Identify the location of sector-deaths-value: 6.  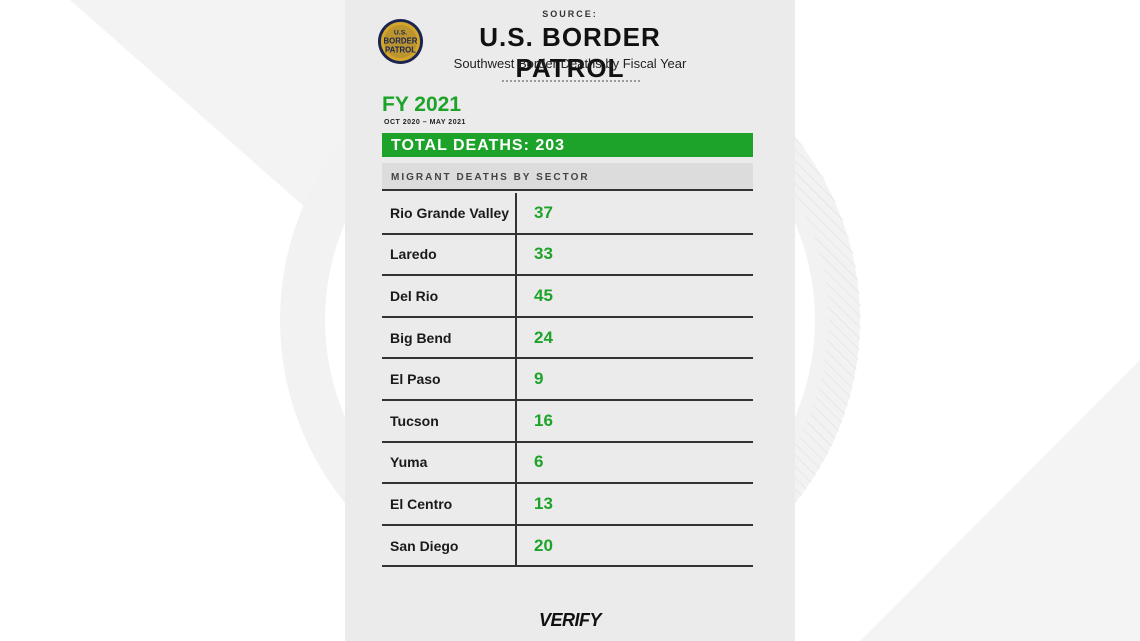
(539, 462).